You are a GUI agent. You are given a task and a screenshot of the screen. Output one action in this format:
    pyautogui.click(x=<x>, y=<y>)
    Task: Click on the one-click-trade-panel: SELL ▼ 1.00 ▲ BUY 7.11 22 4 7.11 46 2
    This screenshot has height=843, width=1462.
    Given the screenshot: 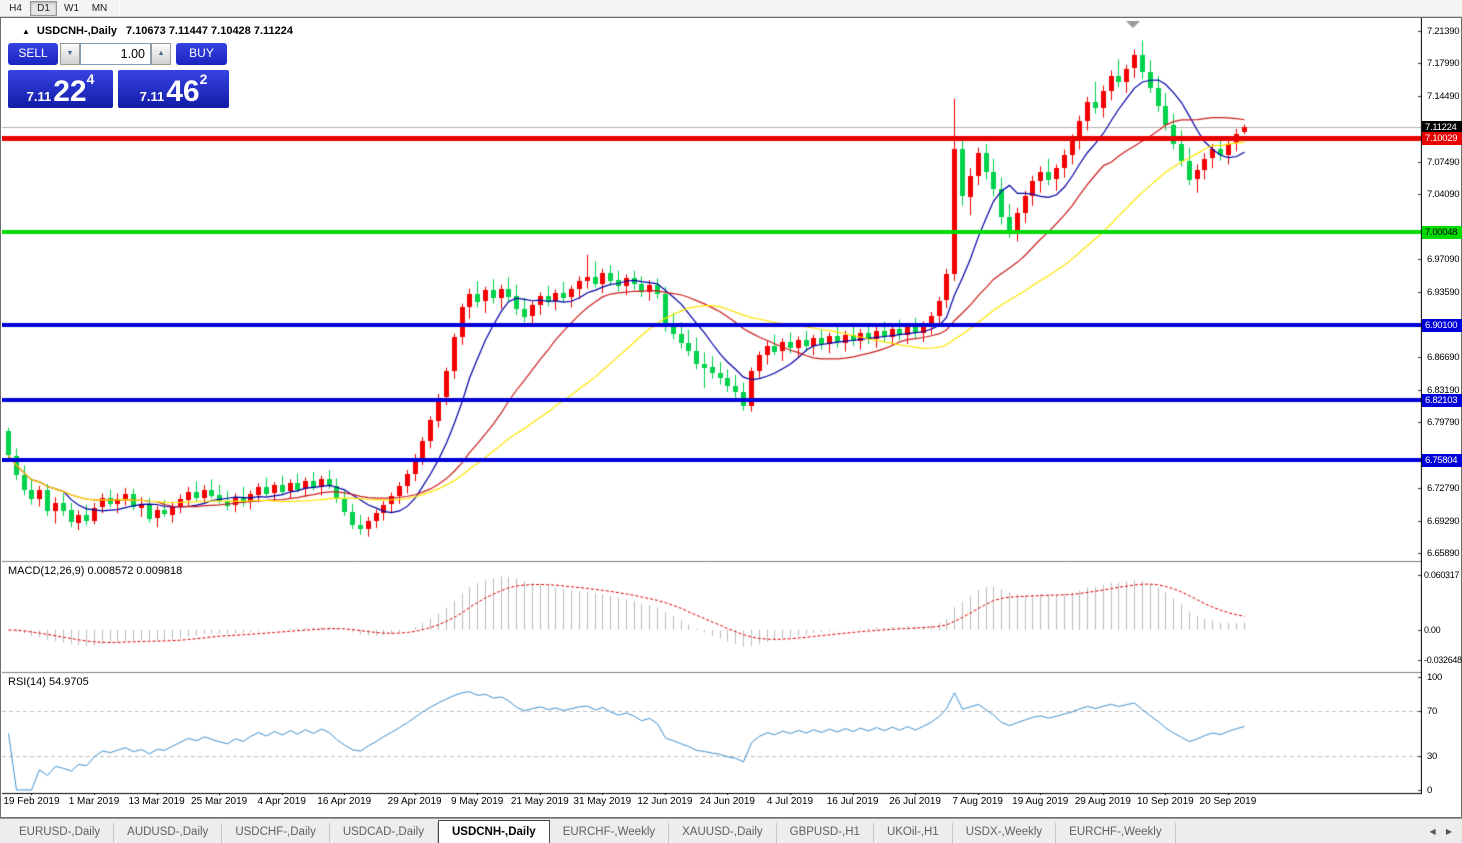 What is the action you would take?
    pyautogui.click(x=118, y=75)
    